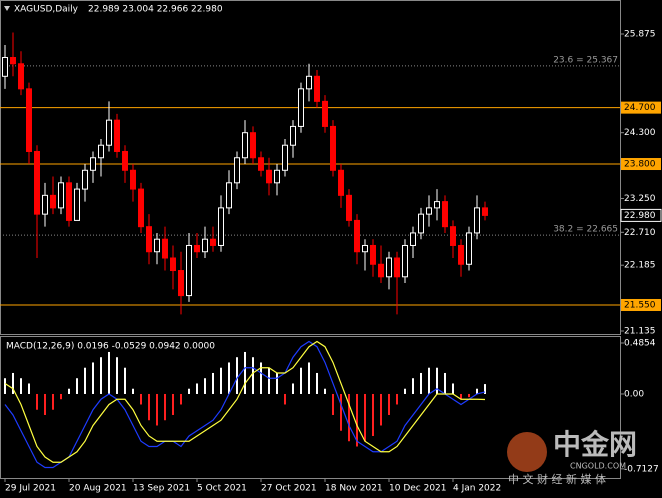  I want to click on slogan: 中 文 财 经 新 媒 体, so click(557, 479).